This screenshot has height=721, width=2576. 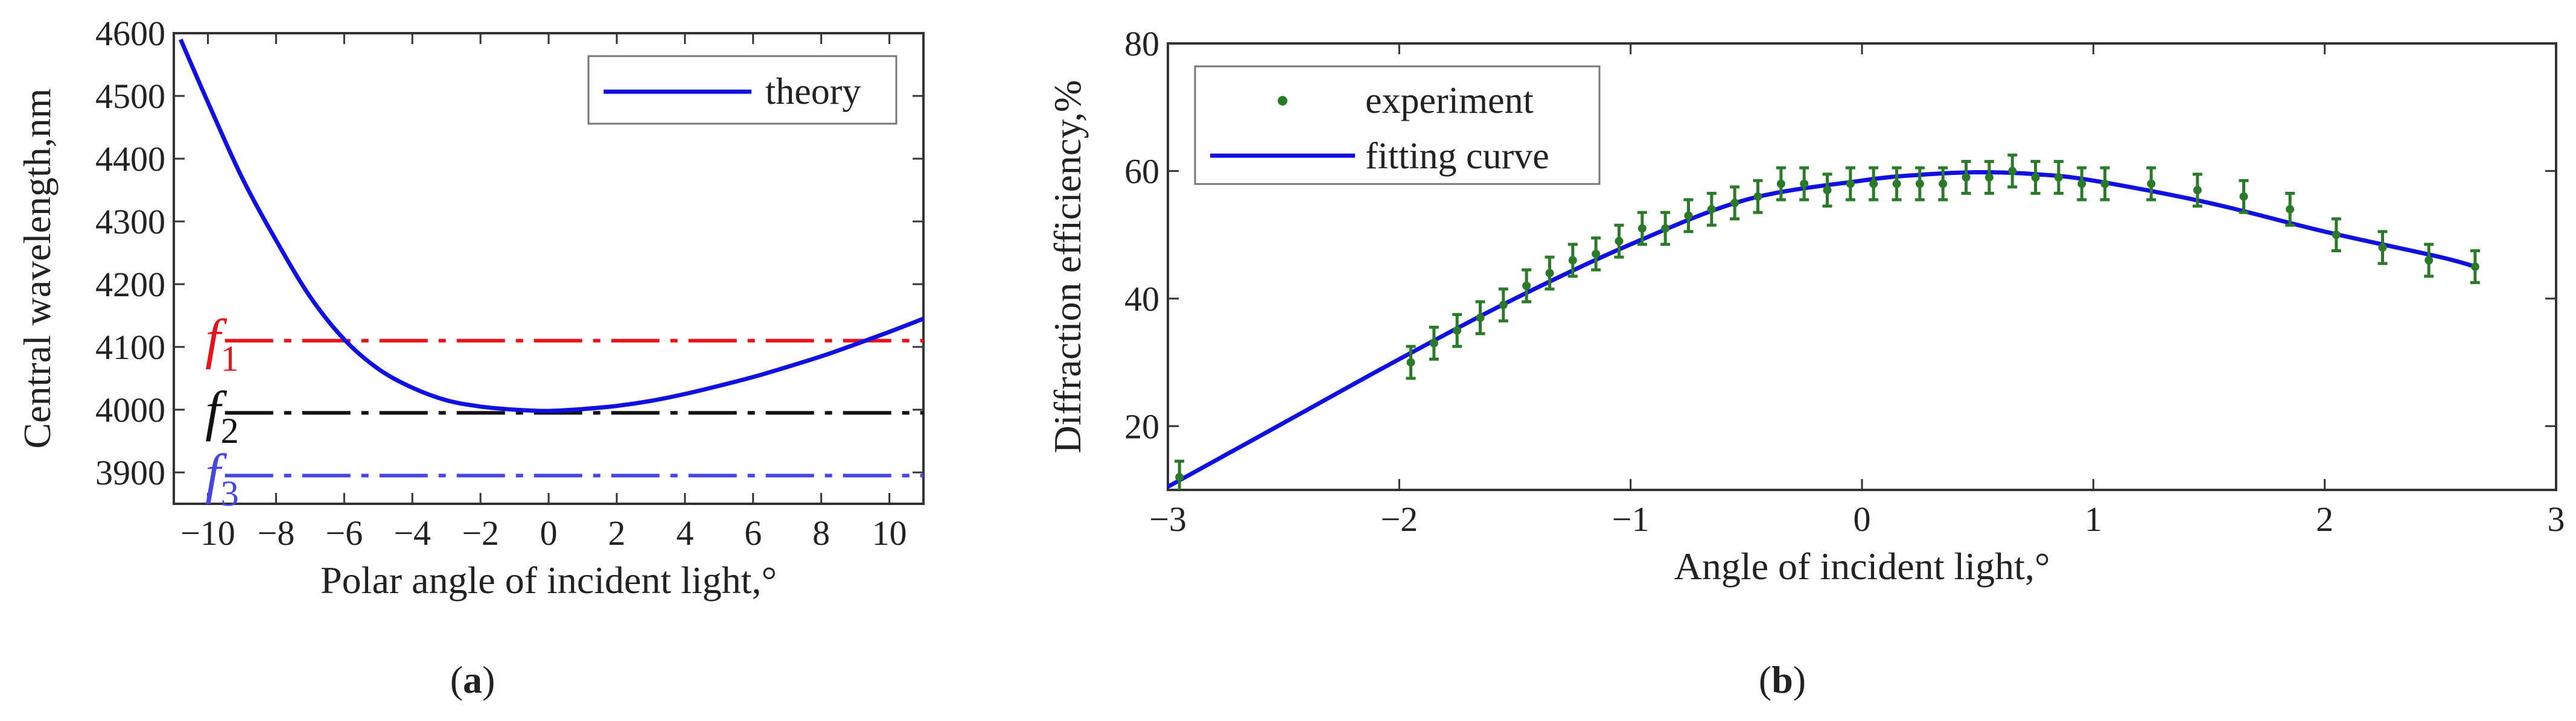 What do you see at coordinates (412, 533) in the screenshot?
I see `x-tick-label: −4` at bounding box center [412, 533].